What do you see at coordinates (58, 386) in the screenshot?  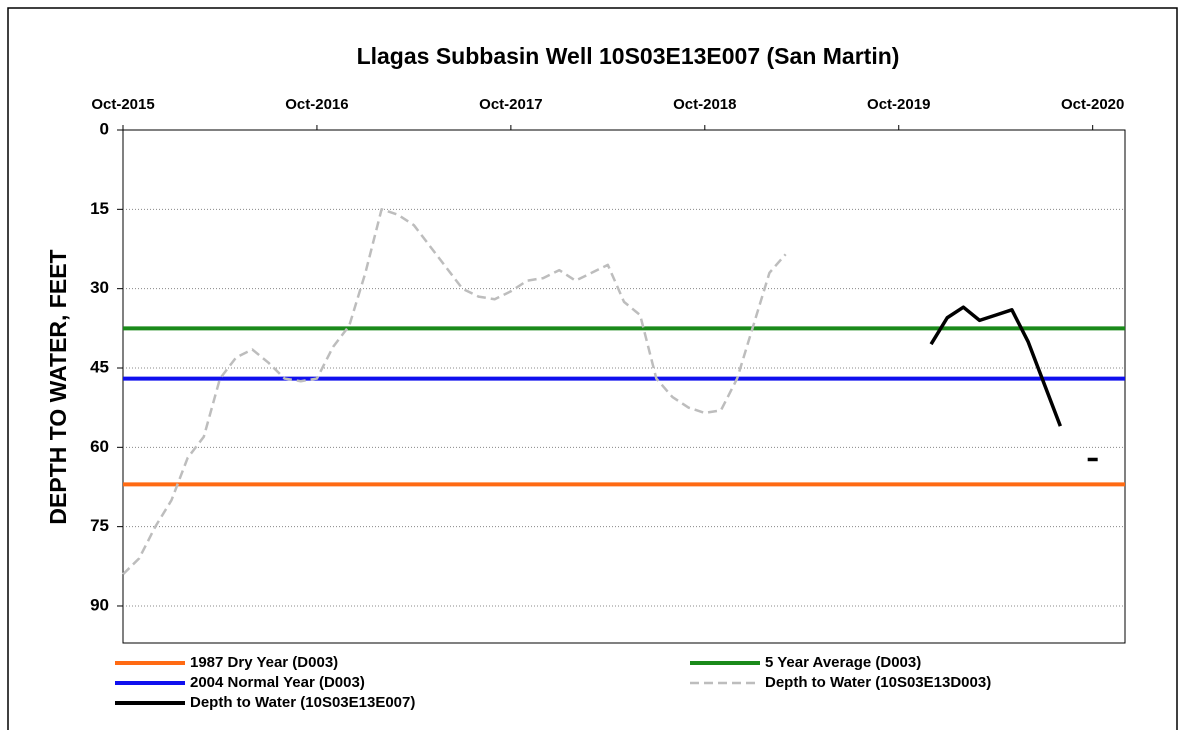 I see `y-axis-label: DEPTH TO WATER, FEET` at bounding box center [58, 386].